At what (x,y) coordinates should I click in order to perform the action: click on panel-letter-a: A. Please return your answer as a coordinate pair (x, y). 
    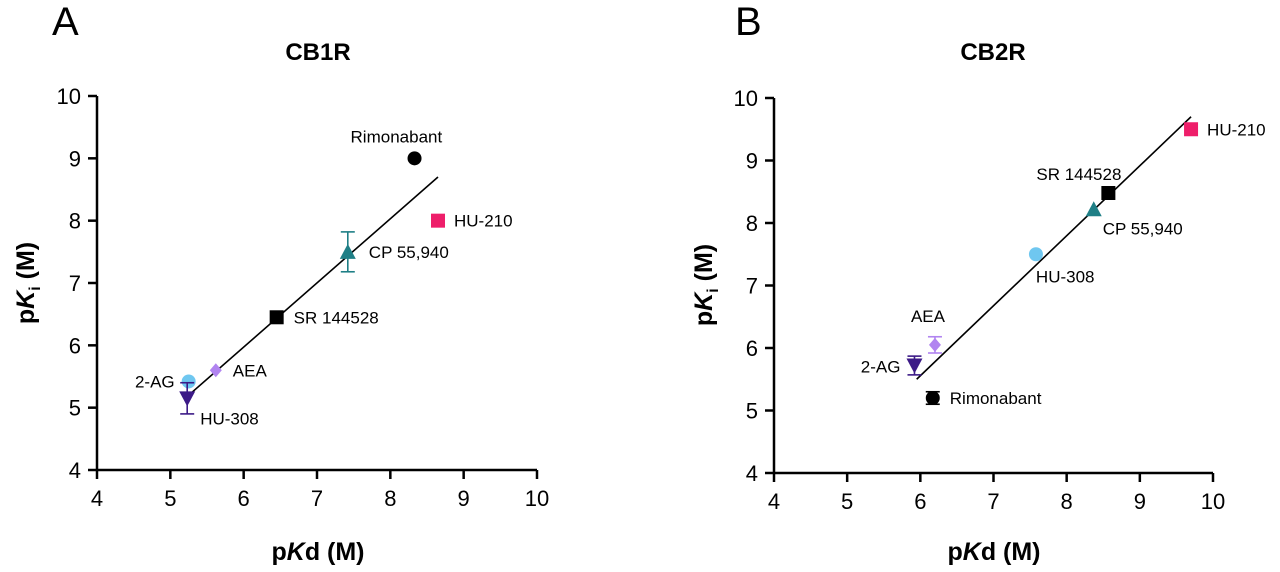
    Looking at the image, I should click on (65, 22).